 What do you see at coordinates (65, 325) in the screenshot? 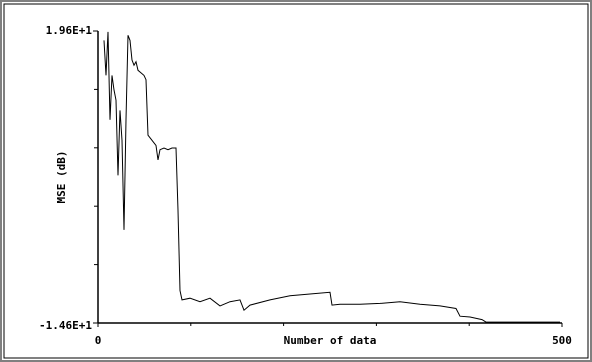
I see `y-tick-label: -1.46E+1` at bounding box center [65, 325].